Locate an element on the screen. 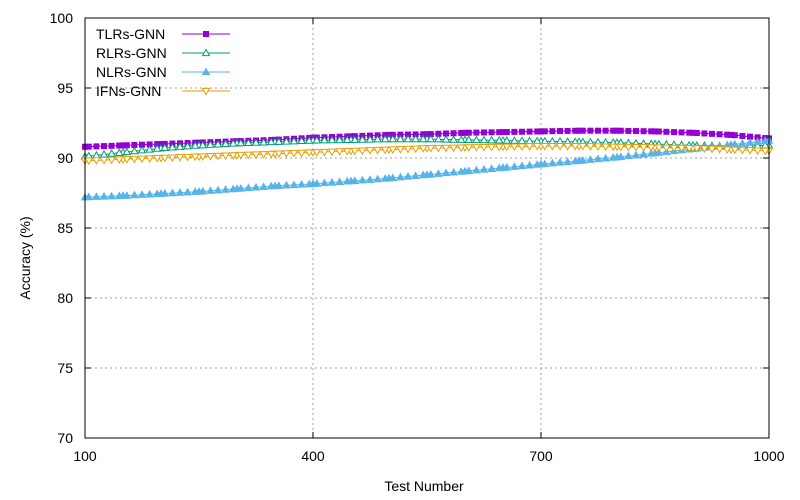  legend: TLRs-GNN RLRs-GNN NLRs-GNN IFNs-GNN is located at coordinates (163, 62).